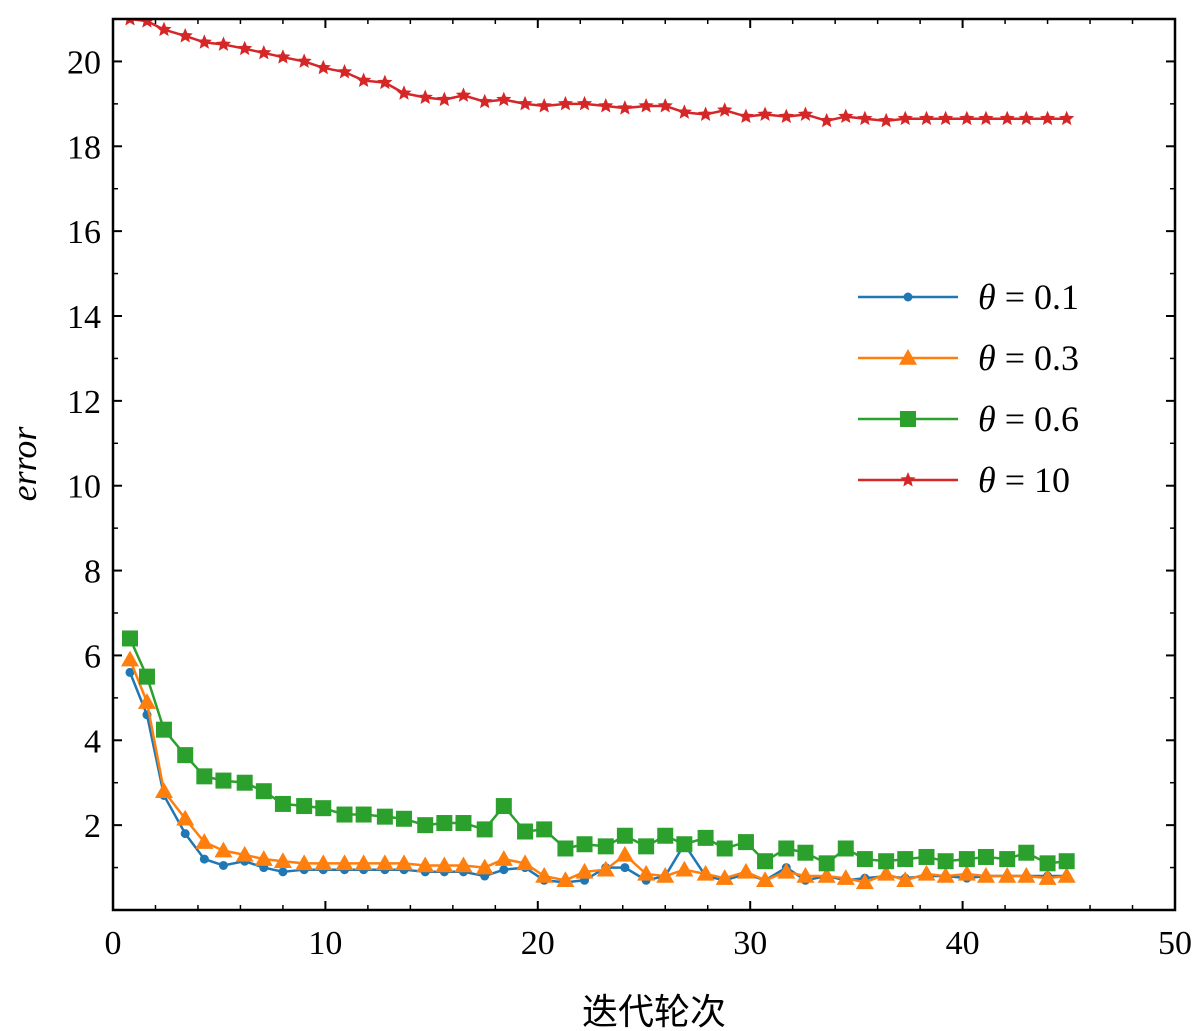  Describe the element at coordinates (84, 402) in the screenshot. I see `y-tick-label: 12` at that location.